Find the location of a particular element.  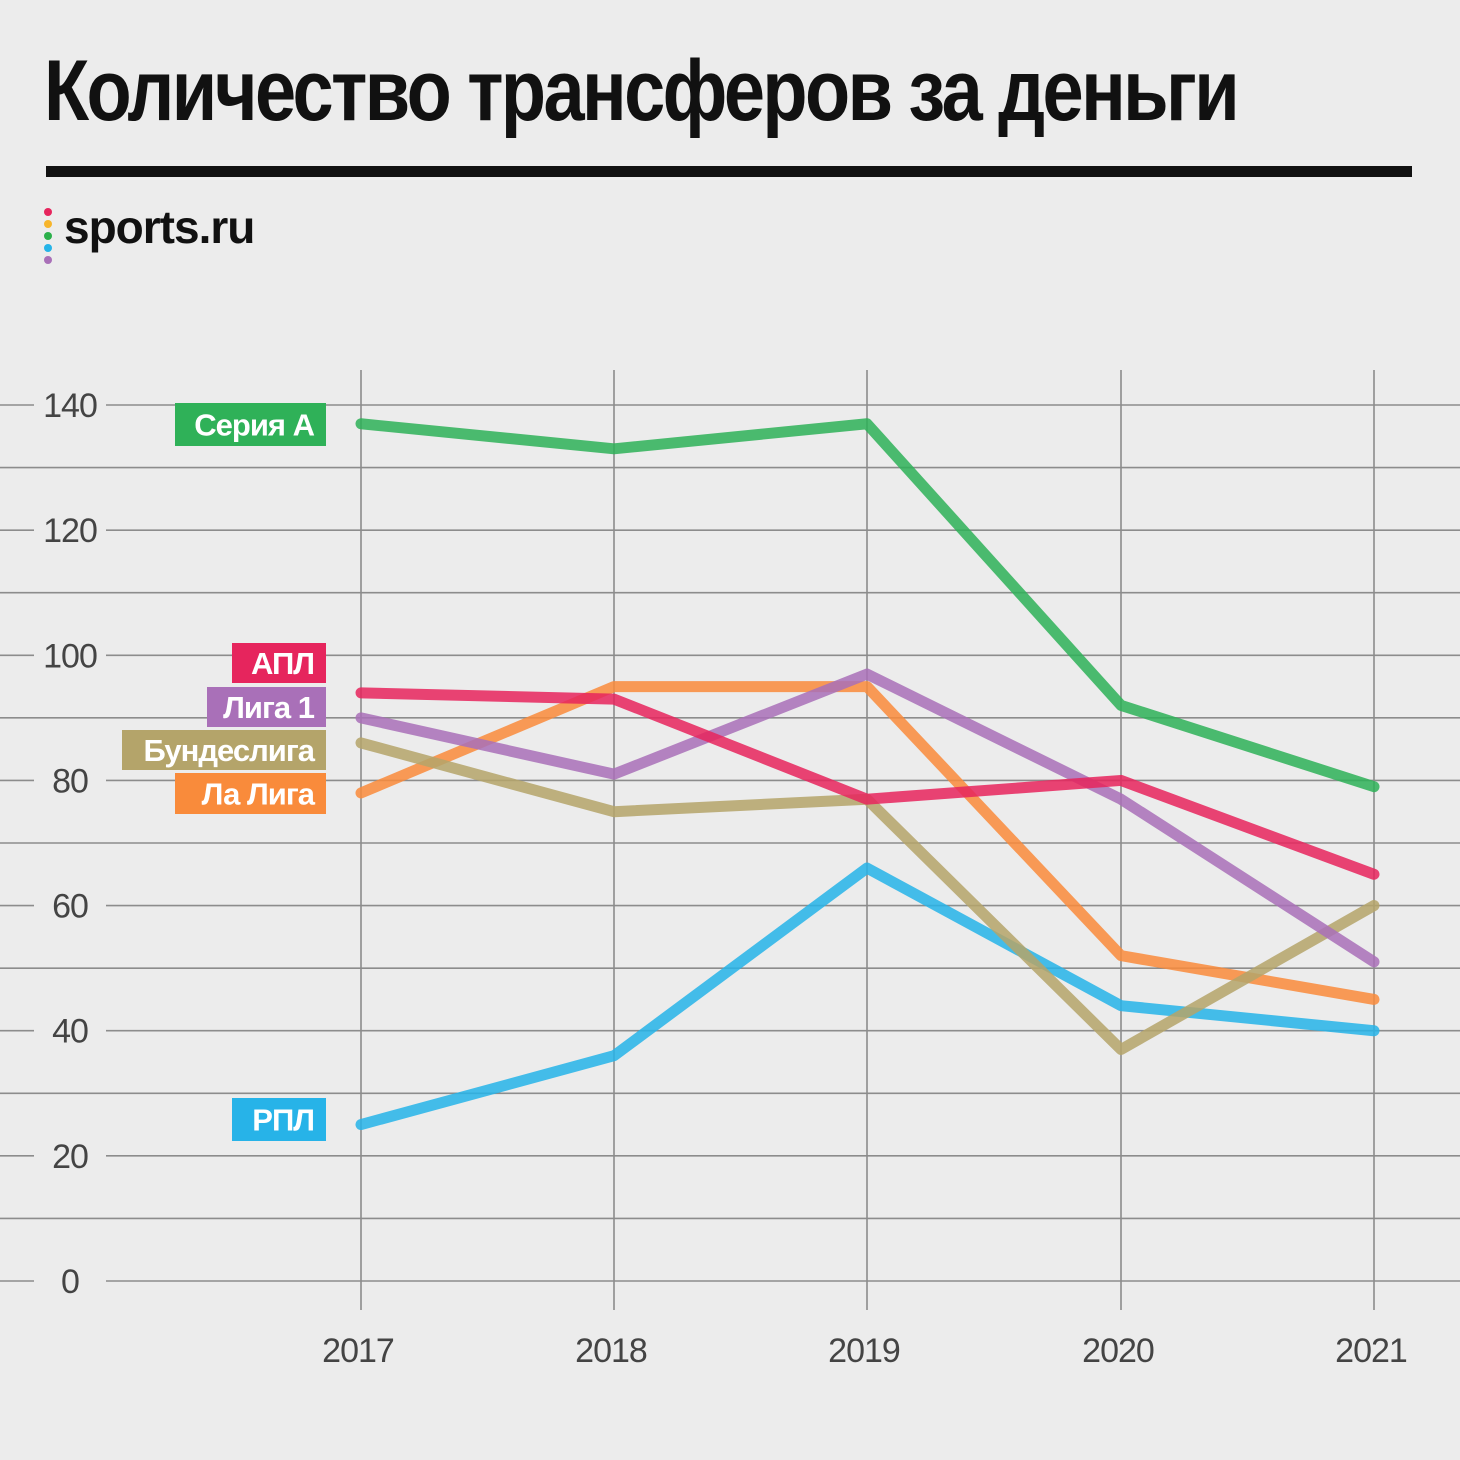

title-rule is located at coordinates (729, 171).